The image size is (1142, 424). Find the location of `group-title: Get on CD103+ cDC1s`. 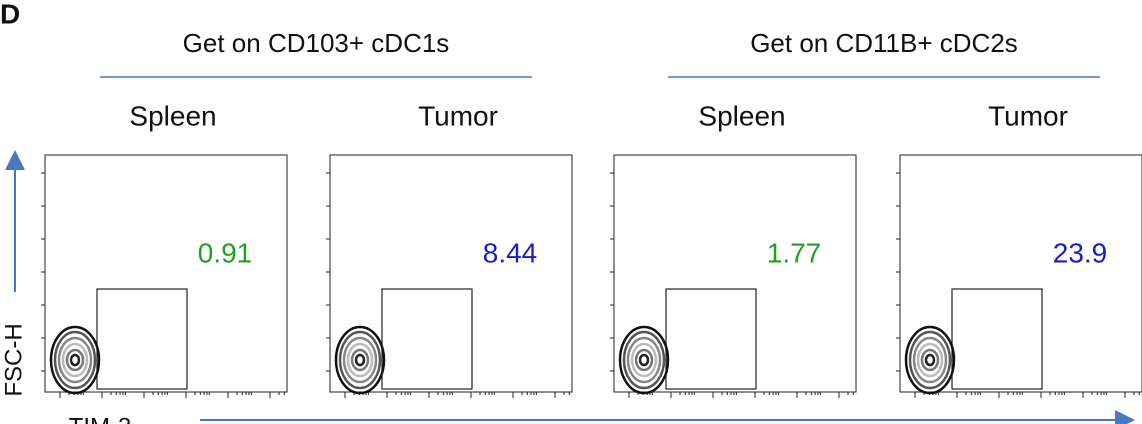

group-title: Get on CD103+ cDC1s is located at coordinates (316, 43).